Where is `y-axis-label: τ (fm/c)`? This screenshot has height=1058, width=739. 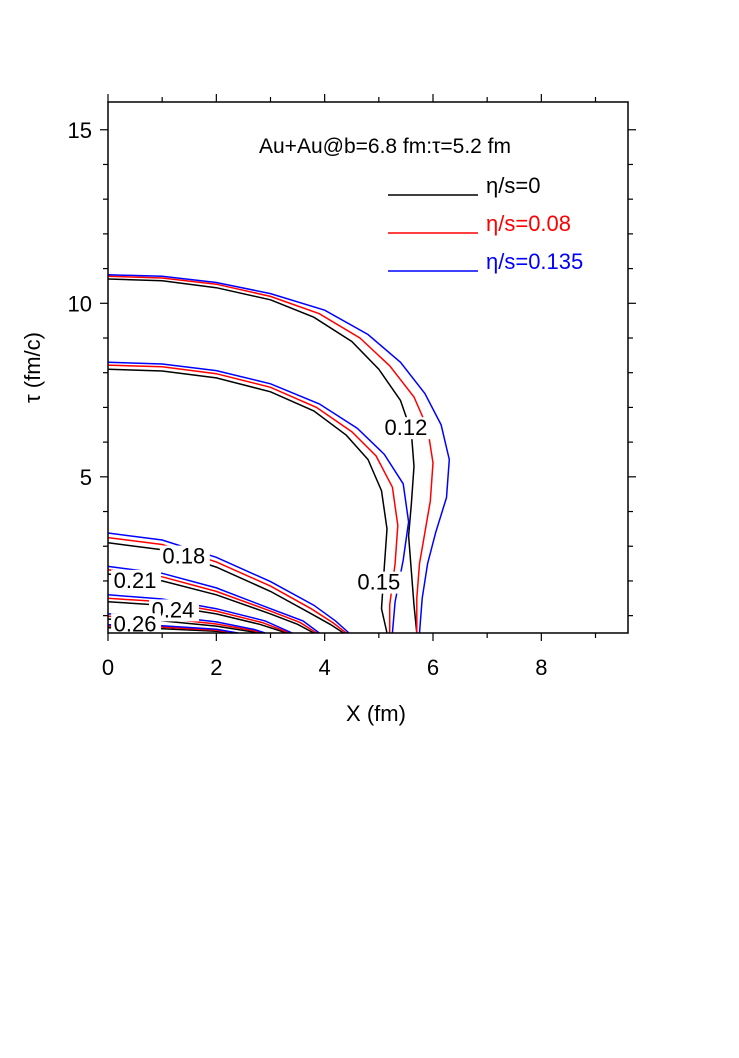 y-axis-label: τ (fm/c) is located at coordinates (32, 367).